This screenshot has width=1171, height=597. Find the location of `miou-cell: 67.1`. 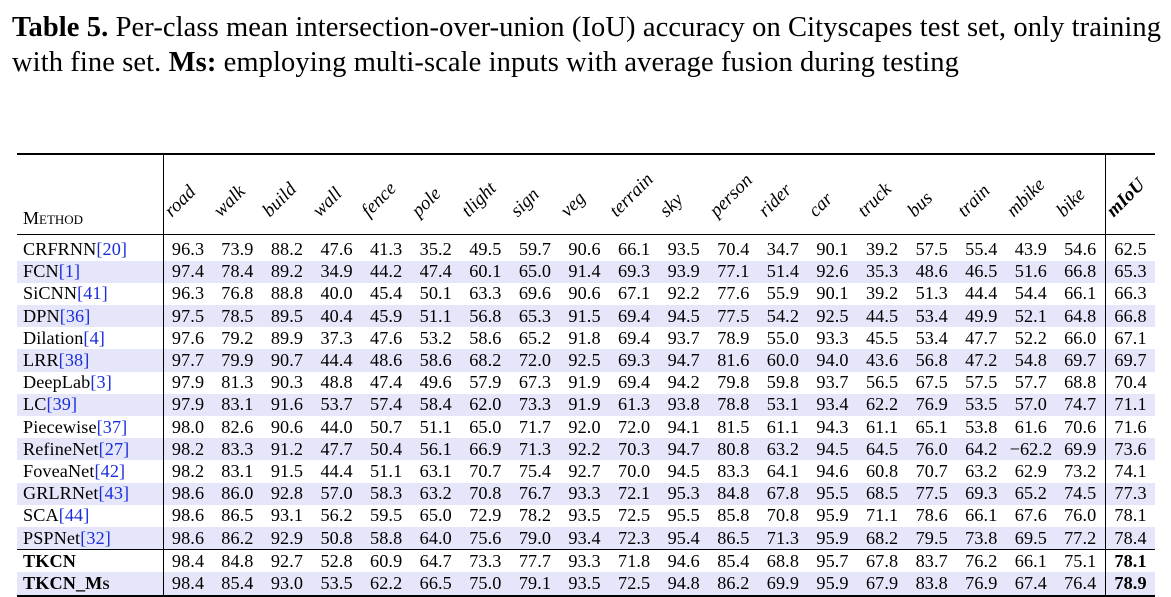

miou-cell: 67.1 is located at coordinates (1130, 338).